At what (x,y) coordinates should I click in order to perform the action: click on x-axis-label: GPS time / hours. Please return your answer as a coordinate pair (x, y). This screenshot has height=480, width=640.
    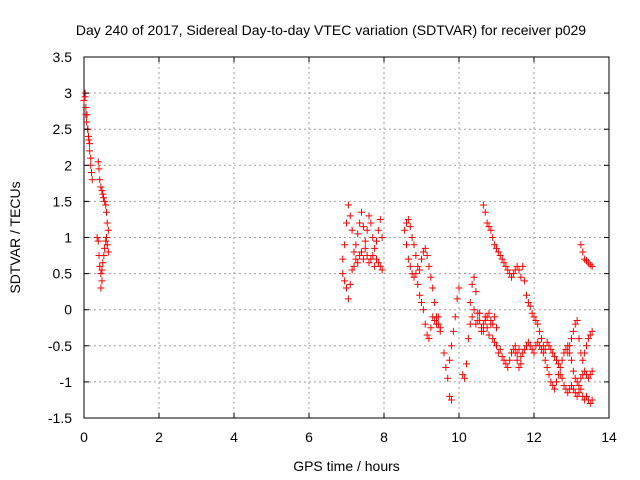
    Looking at the image, I should click on (346, 466).